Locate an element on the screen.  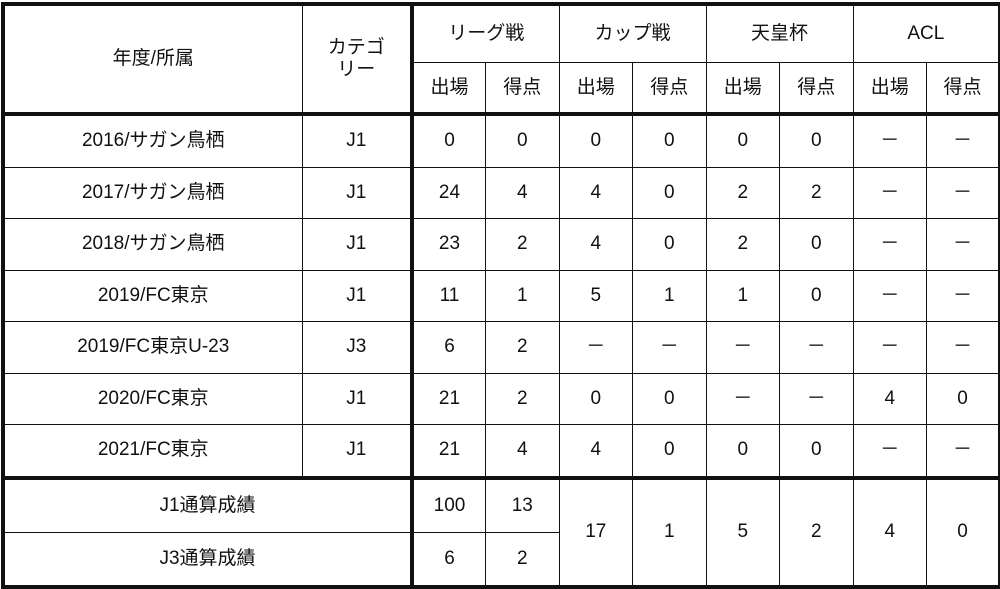
table-row: 2021/FC東京 J1 21 4 4 0 0 0 －－ is located at coordinates (501, 451).